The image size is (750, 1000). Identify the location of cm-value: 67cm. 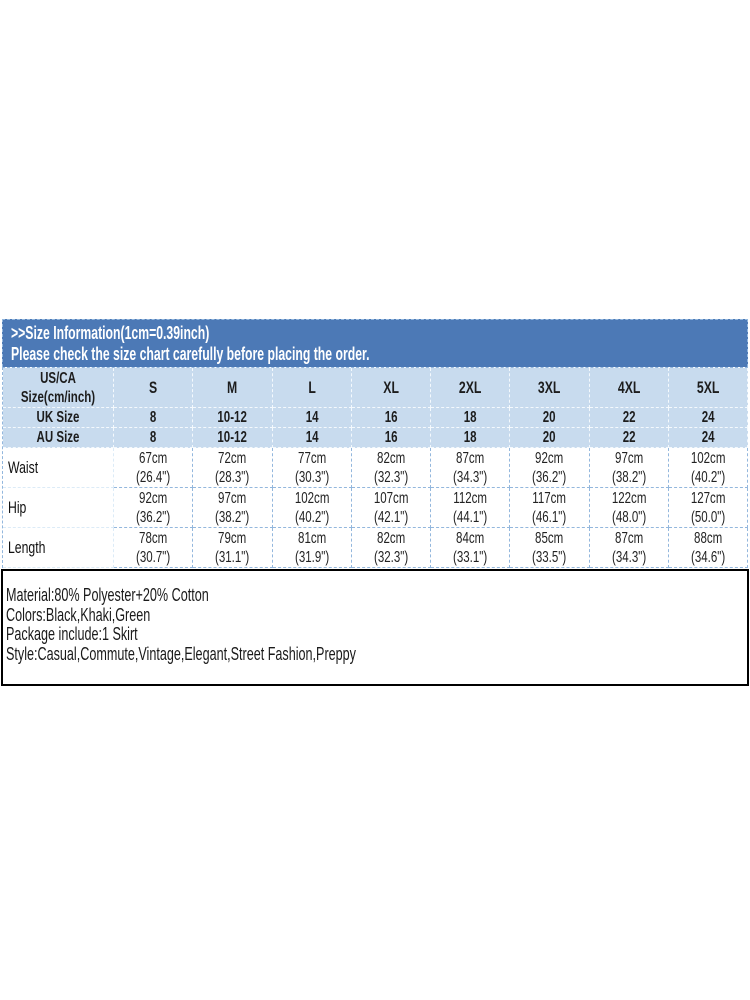
(153, 458).